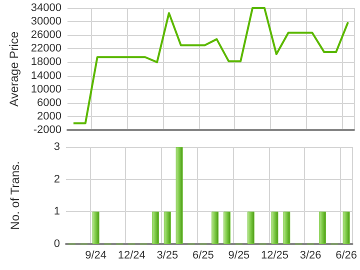 Image resolution: width=360 pixels, height=270 pixels. I want to click on y-tick-label: 1, so click(57, 212).